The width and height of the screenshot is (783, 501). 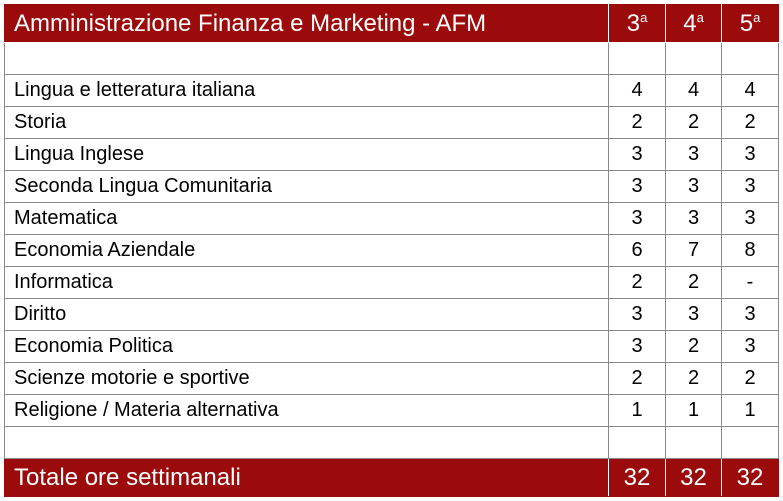 What do you see at coordinates (637, 90) in the screenshot?
I see `hours-year-3: 4` at bounding box center [637, 90].